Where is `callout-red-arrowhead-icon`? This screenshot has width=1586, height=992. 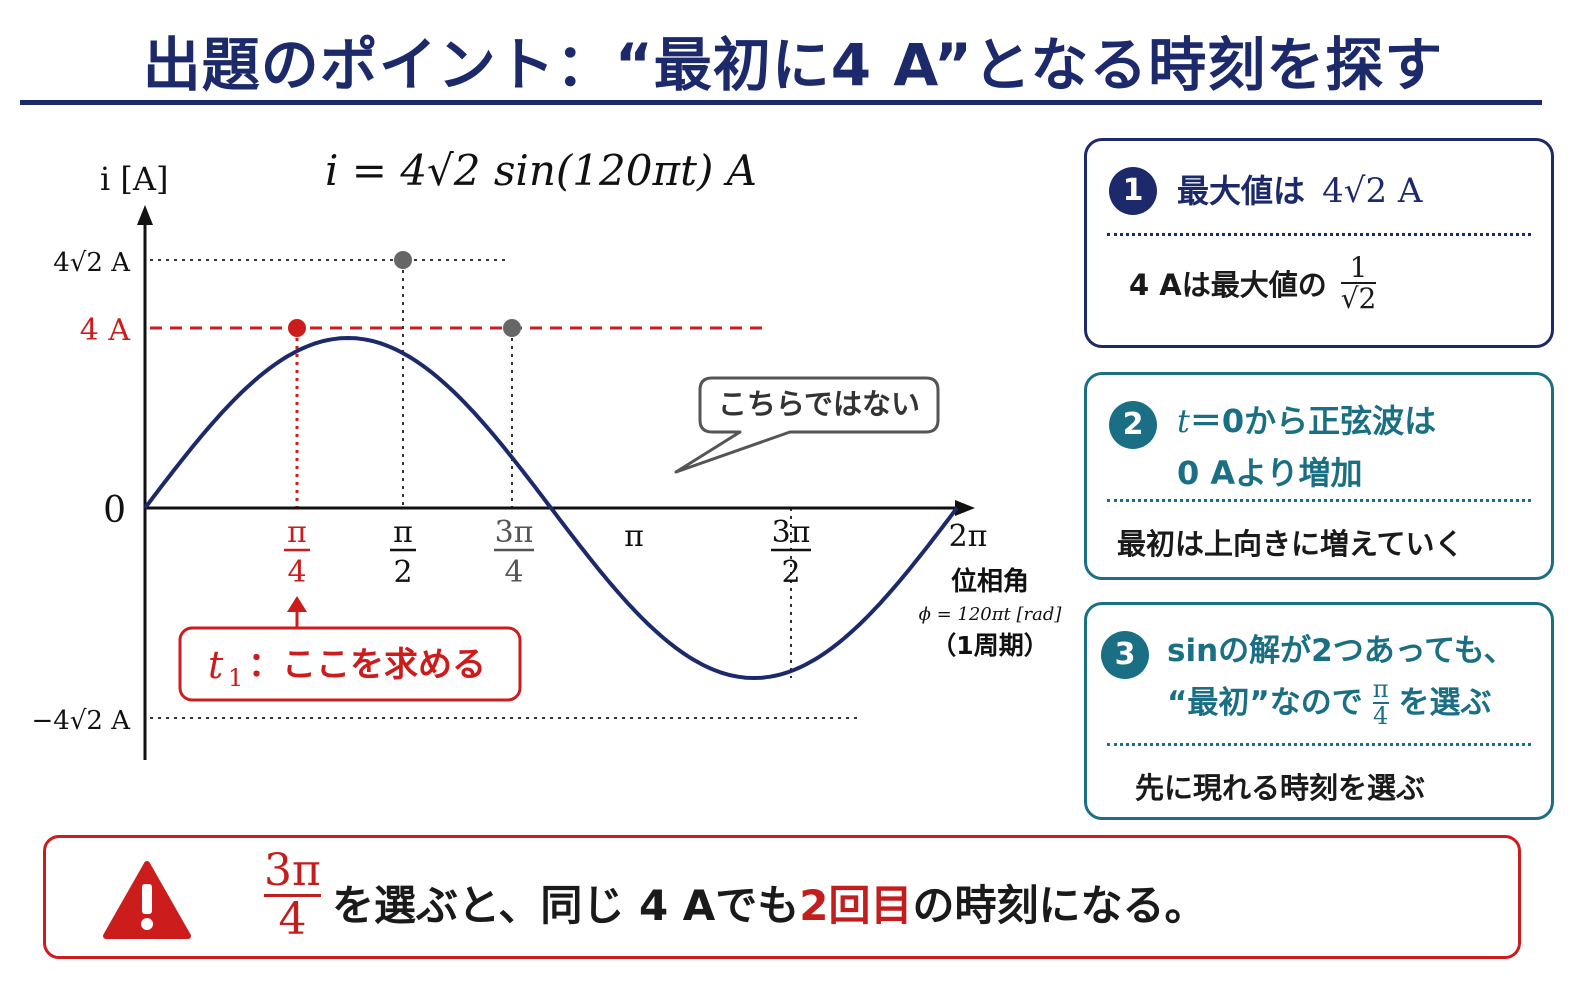
callout-red-arrowhead-icon is located at coordinates (297, 604).